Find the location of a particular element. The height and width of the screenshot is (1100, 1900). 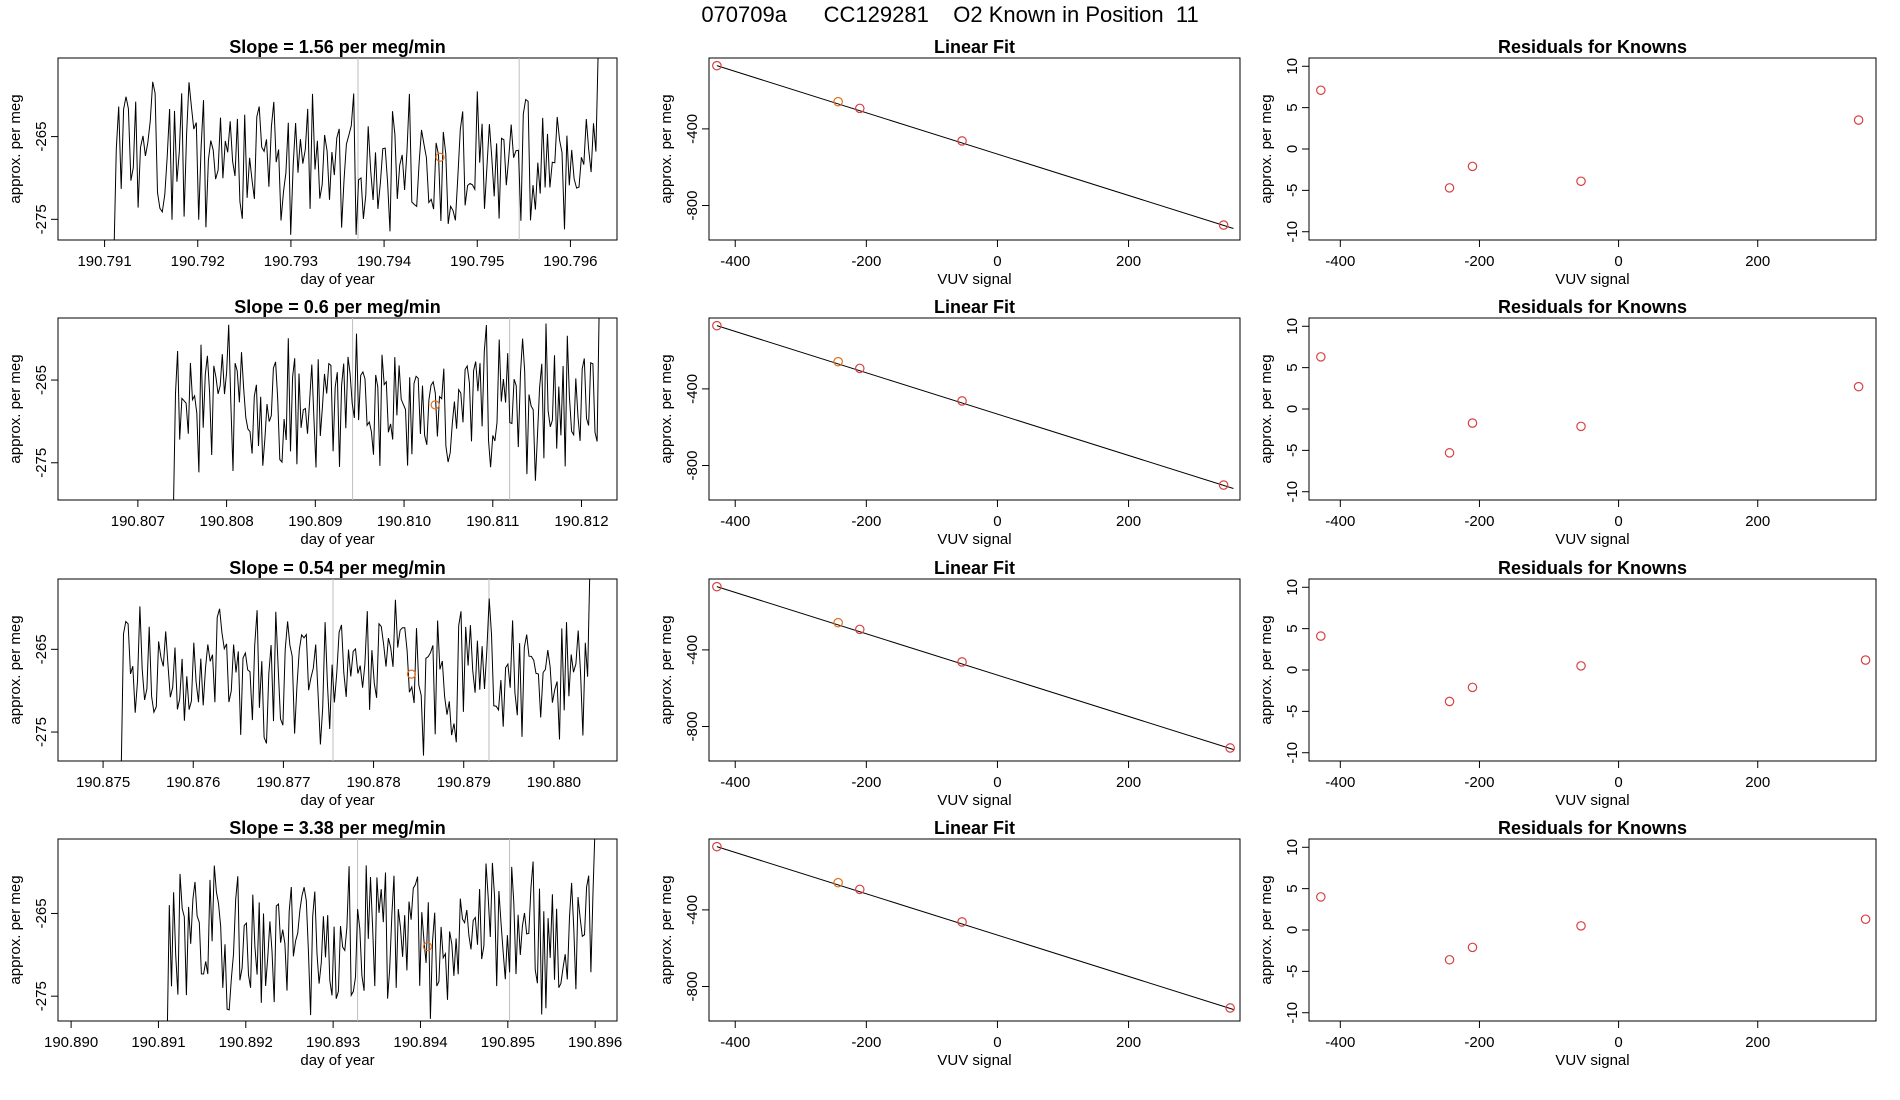

x-tick-label: 190.893 is located at coordinates (333, 1042).